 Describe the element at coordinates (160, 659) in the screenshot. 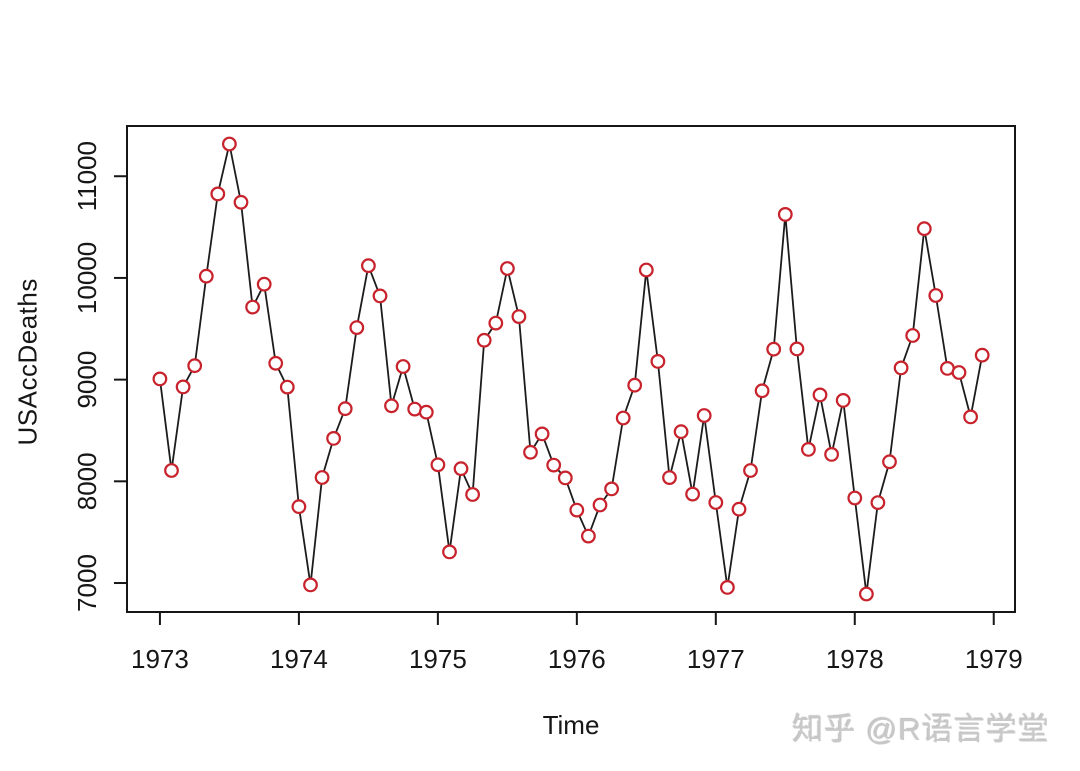

I see `x-tick-label: 1973` at that location.